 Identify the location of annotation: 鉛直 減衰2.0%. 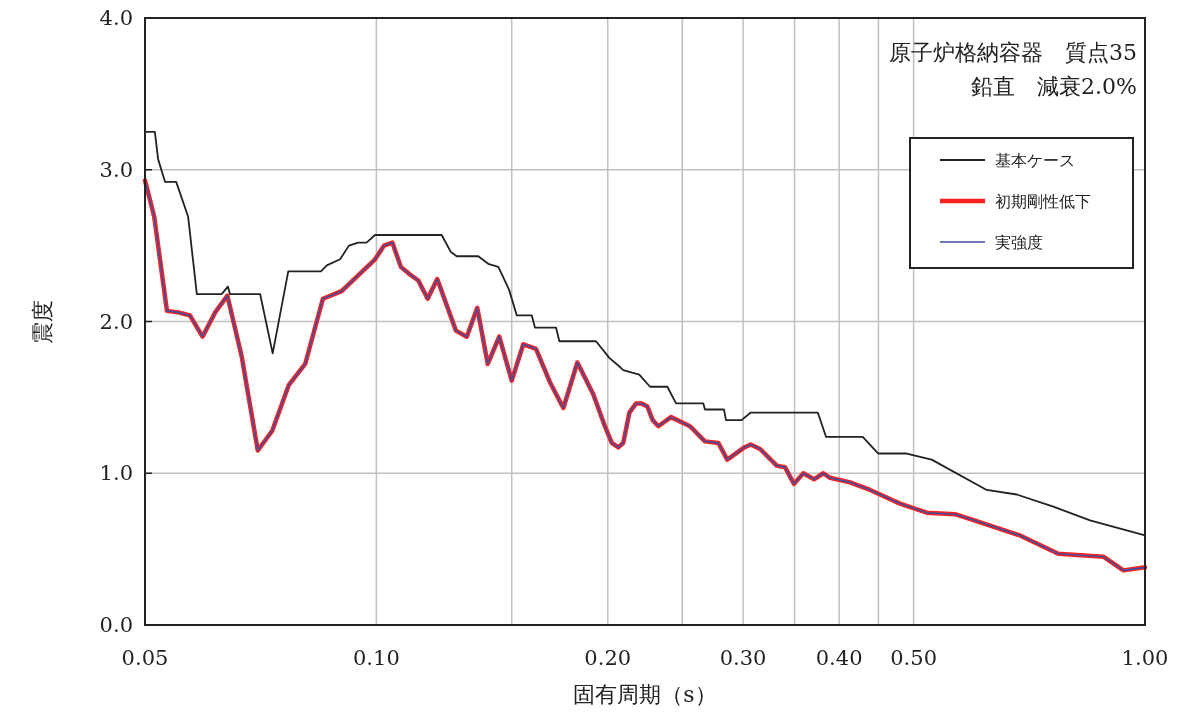
(1054, 86).